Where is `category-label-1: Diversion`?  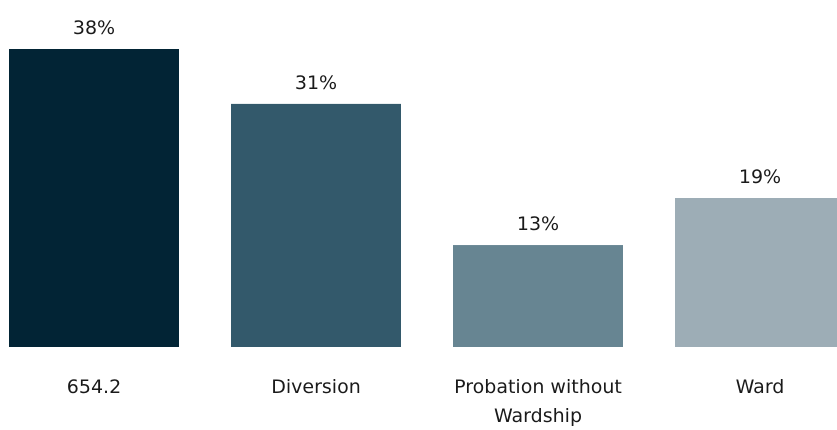 category-label-1: Diversion is located at coordinates (316, 387).